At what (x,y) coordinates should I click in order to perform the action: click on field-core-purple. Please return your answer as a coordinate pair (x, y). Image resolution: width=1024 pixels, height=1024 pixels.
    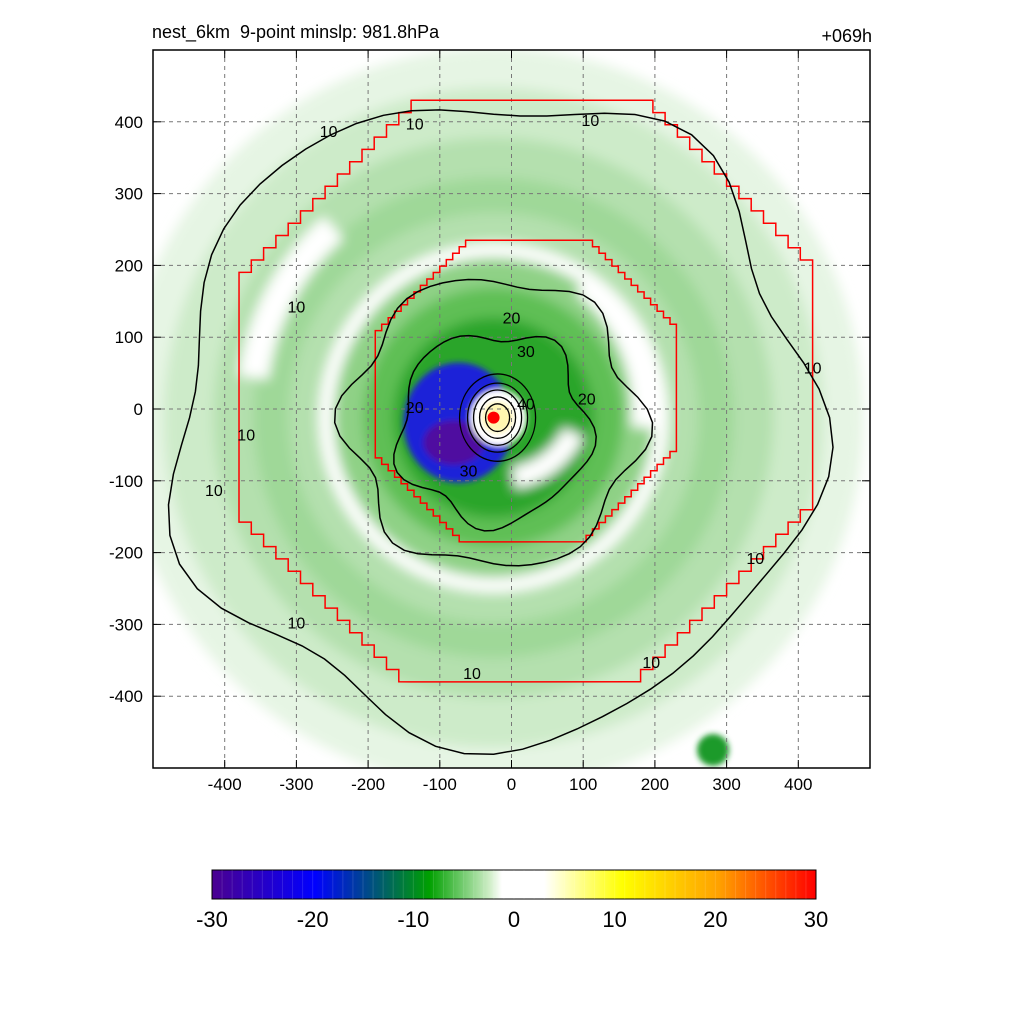
    Looking at the image, I should click on (453, 442).